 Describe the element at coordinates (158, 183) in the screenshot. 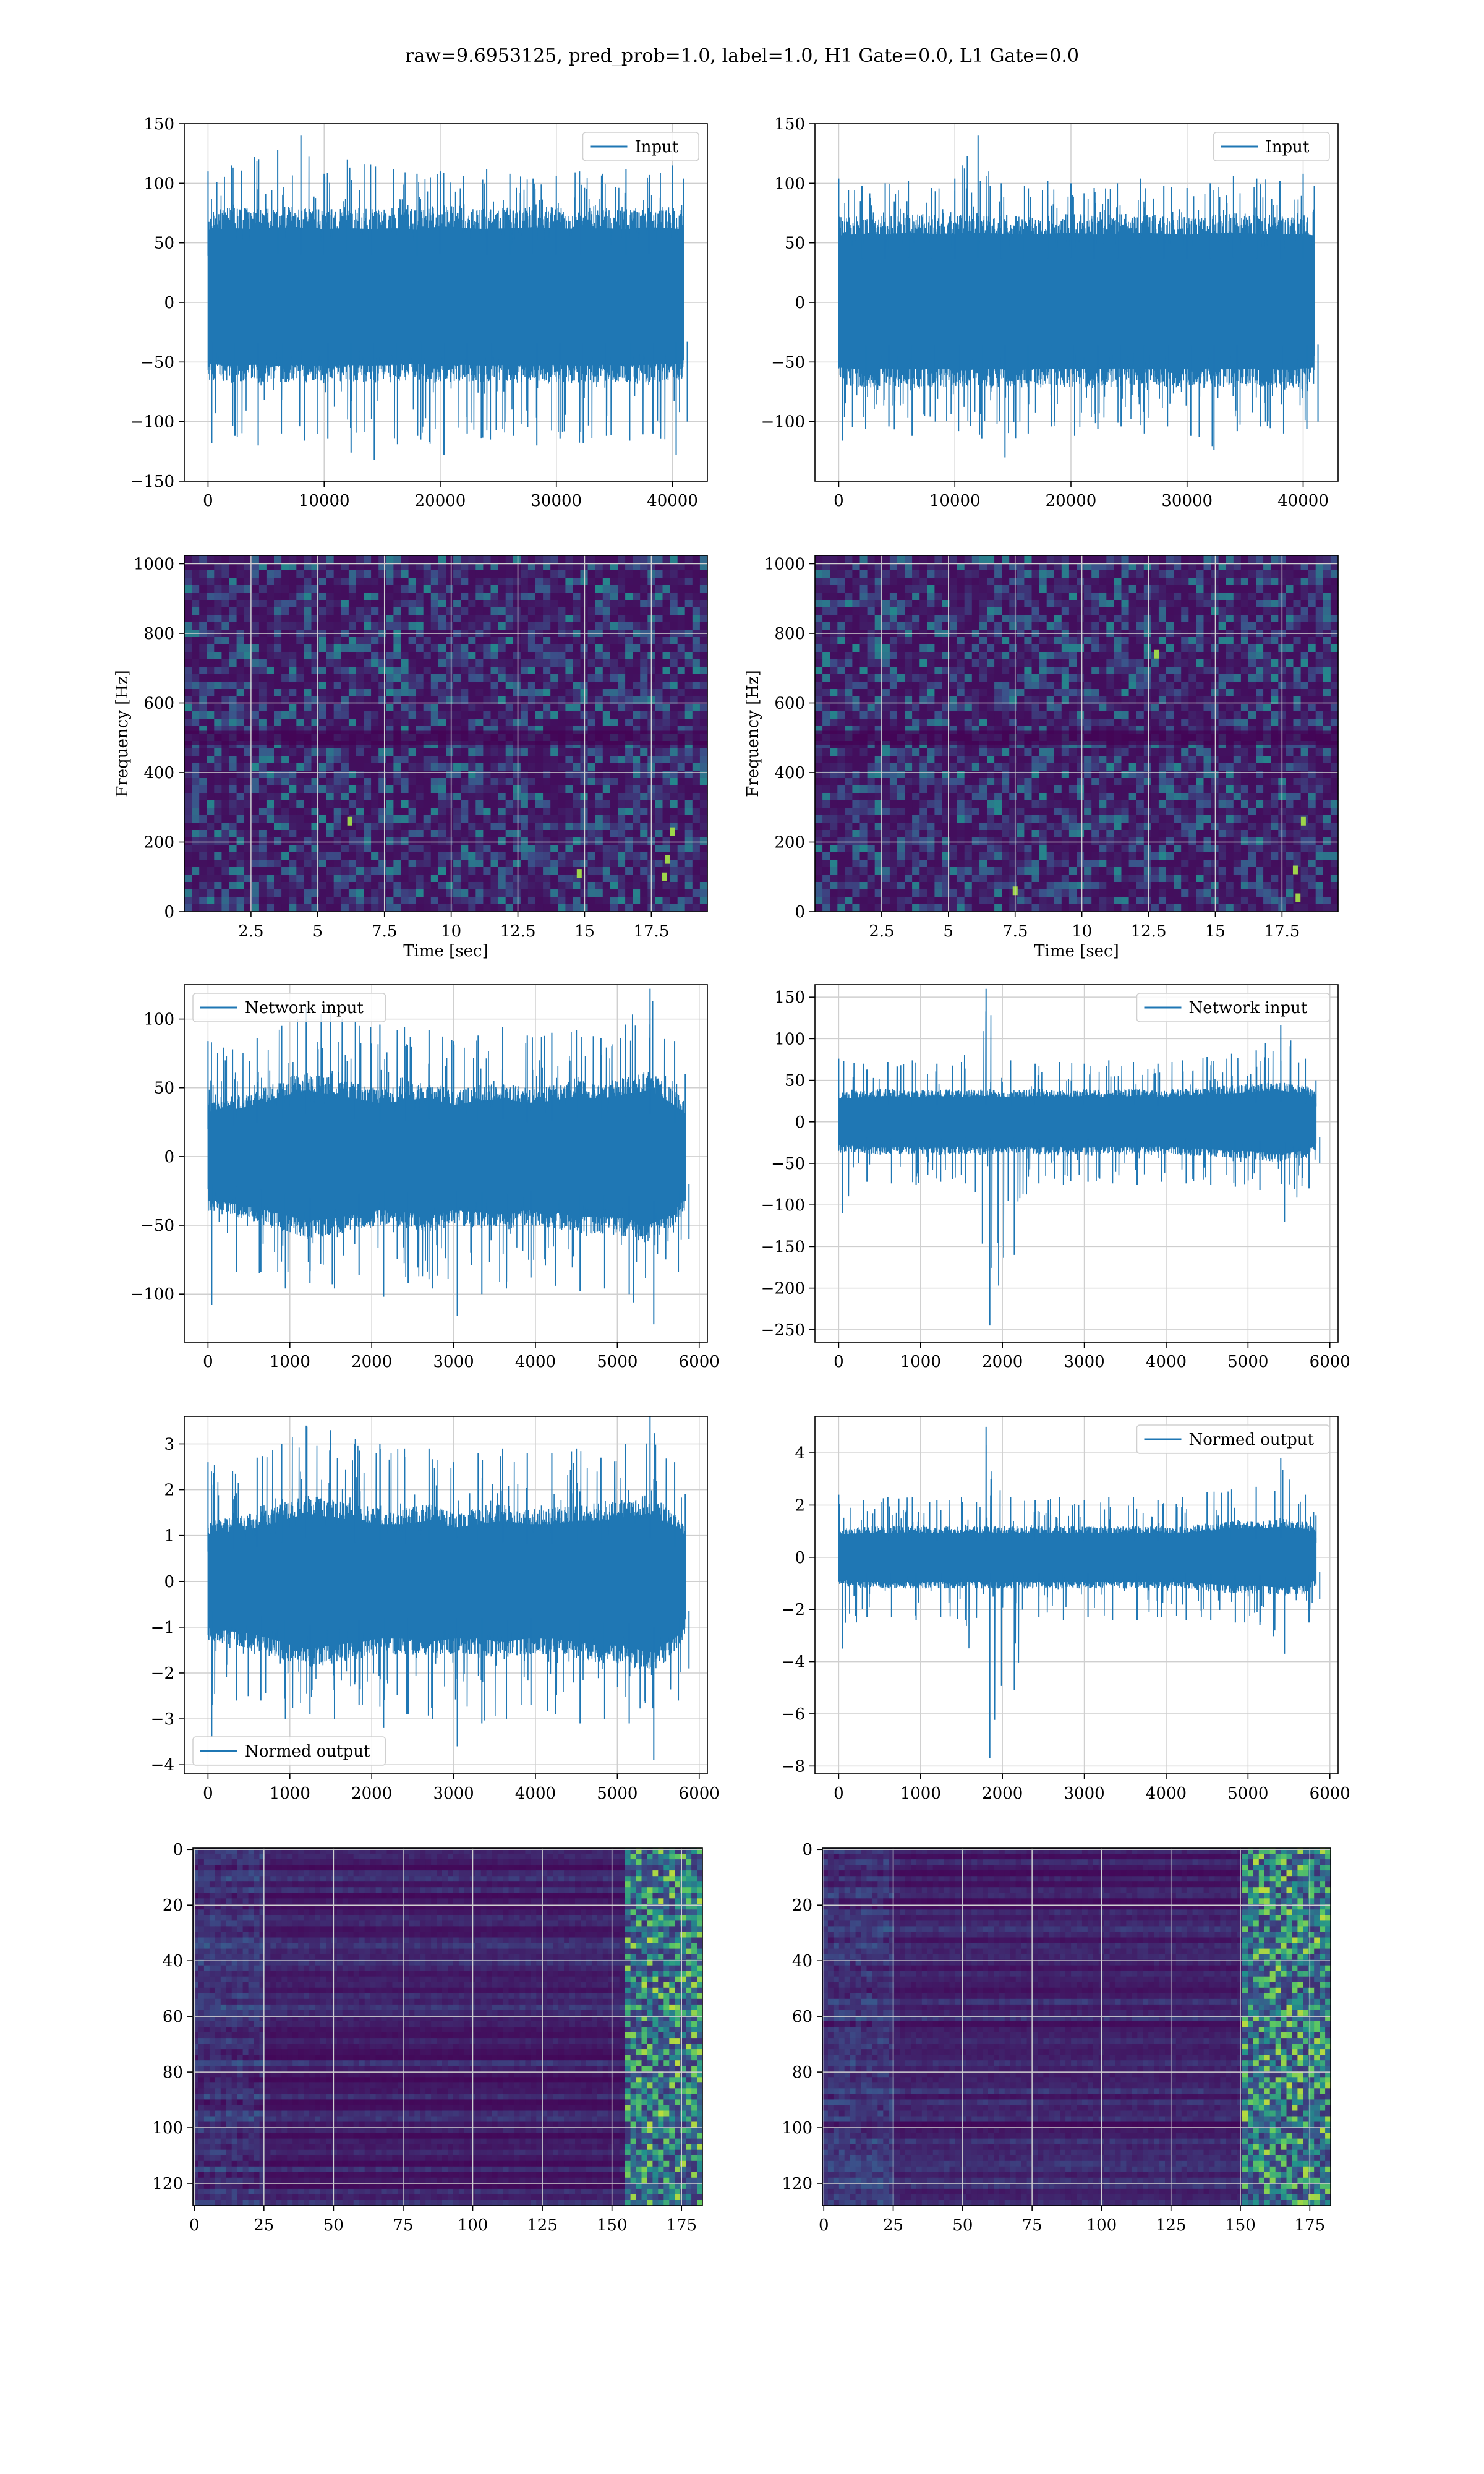

I see `y-tick-label: 100` at that location.